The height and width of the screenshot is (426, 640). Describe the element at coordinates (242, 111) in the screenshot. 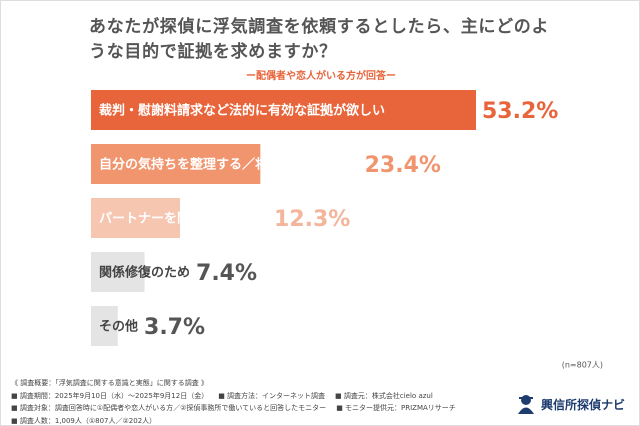

I see `category-label: 裁判・慰謝料請求など法的に有効な証拠が欲しい` at that location.